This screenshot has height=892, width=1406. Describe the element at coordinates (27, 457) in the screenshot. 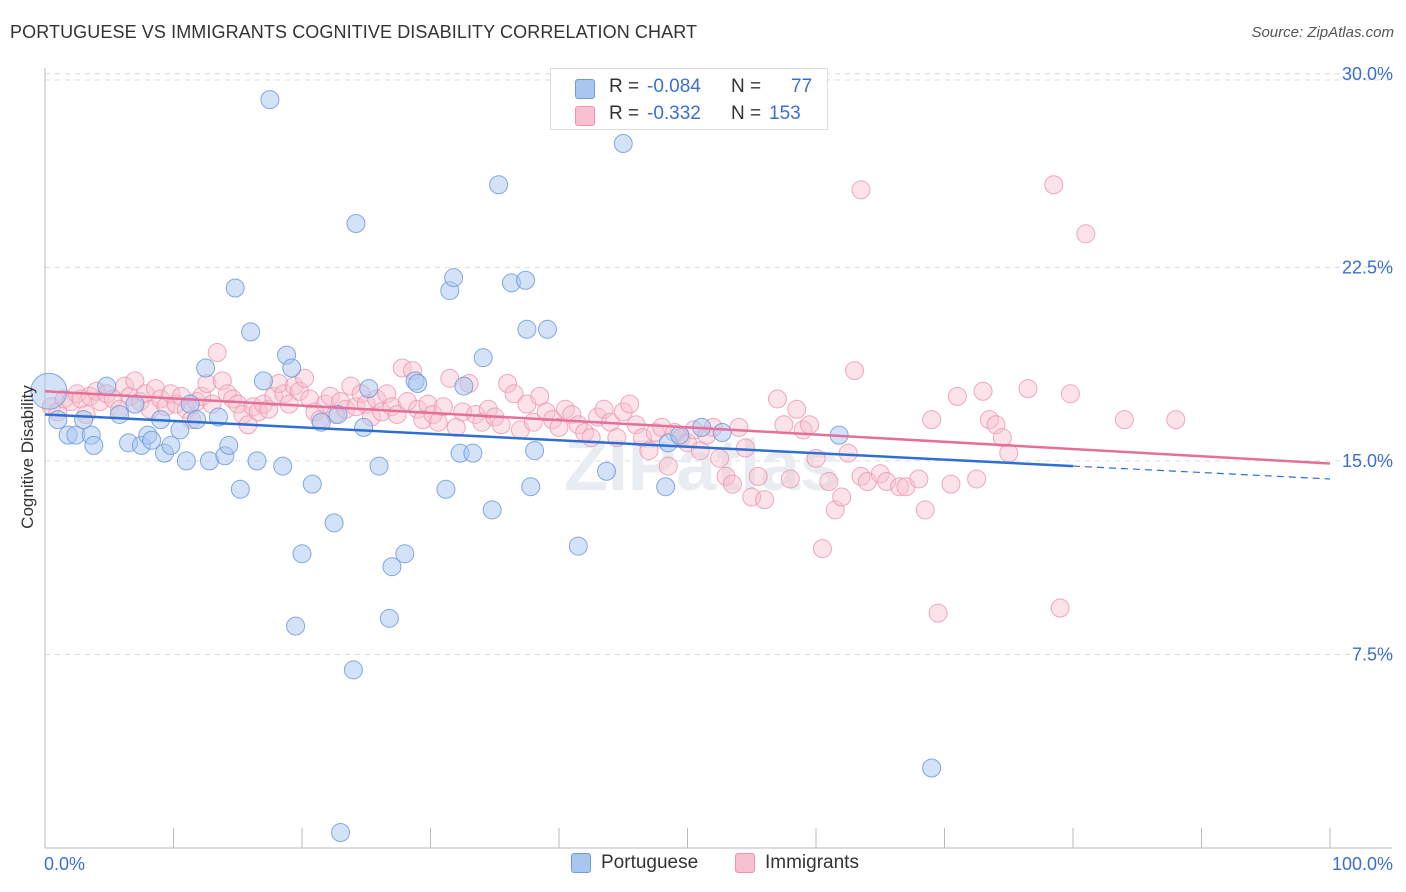

I see `y-axis-title: Cognitive Disability` at that location.